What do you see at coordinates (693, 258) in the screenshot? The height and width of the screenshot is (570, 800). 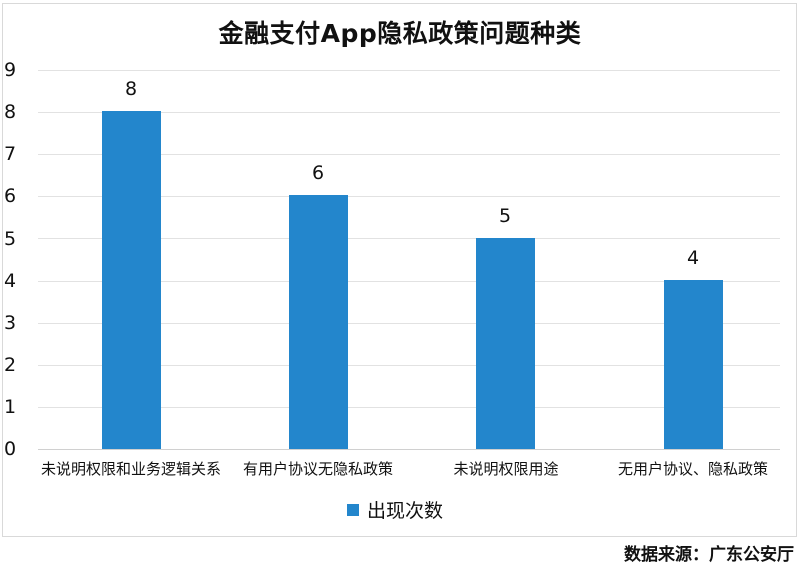 I see `bar-value-label: 4` at bounding box center [693, 258].